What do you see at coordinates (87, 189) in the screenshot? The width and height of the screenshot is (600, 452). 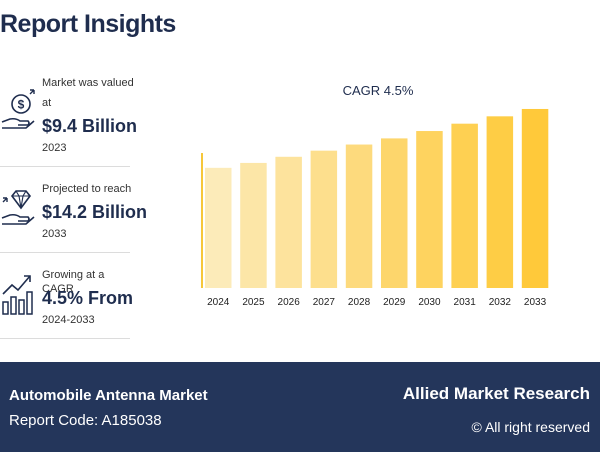 I see `stat-label: Projected to reach` at bounding box center [87, 189].